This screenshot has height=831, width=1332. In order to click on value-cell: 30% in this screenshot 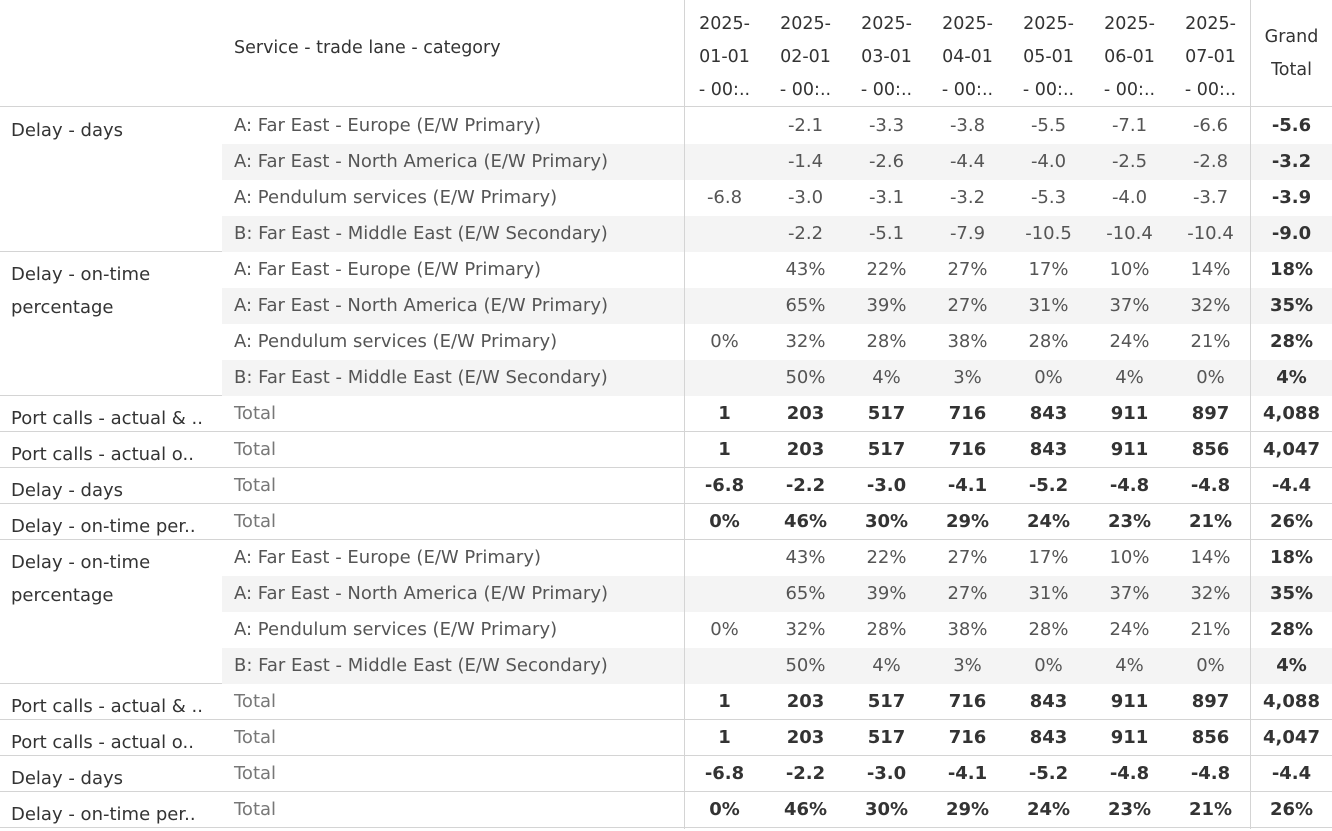, I will do `click(886, 809)`.